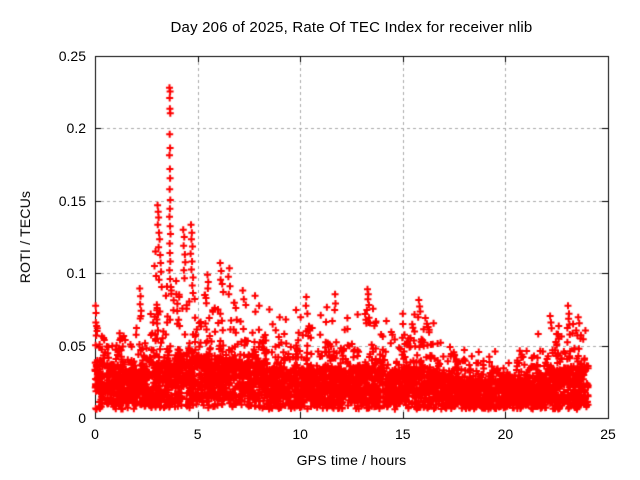 This screenshot has width=640, height=480. What do you see at coordinates (351, 460) in the screenshot?
I see `x-axis-label: GPS time / hours` at bounding box center [351, 460].